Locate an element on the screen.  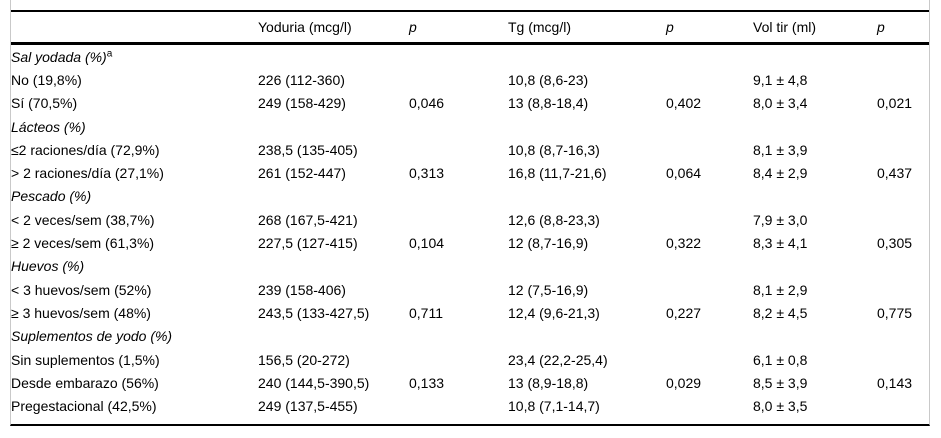
voltir-value: 8,5 ± 3,9 is located at coordinates (780, 382).